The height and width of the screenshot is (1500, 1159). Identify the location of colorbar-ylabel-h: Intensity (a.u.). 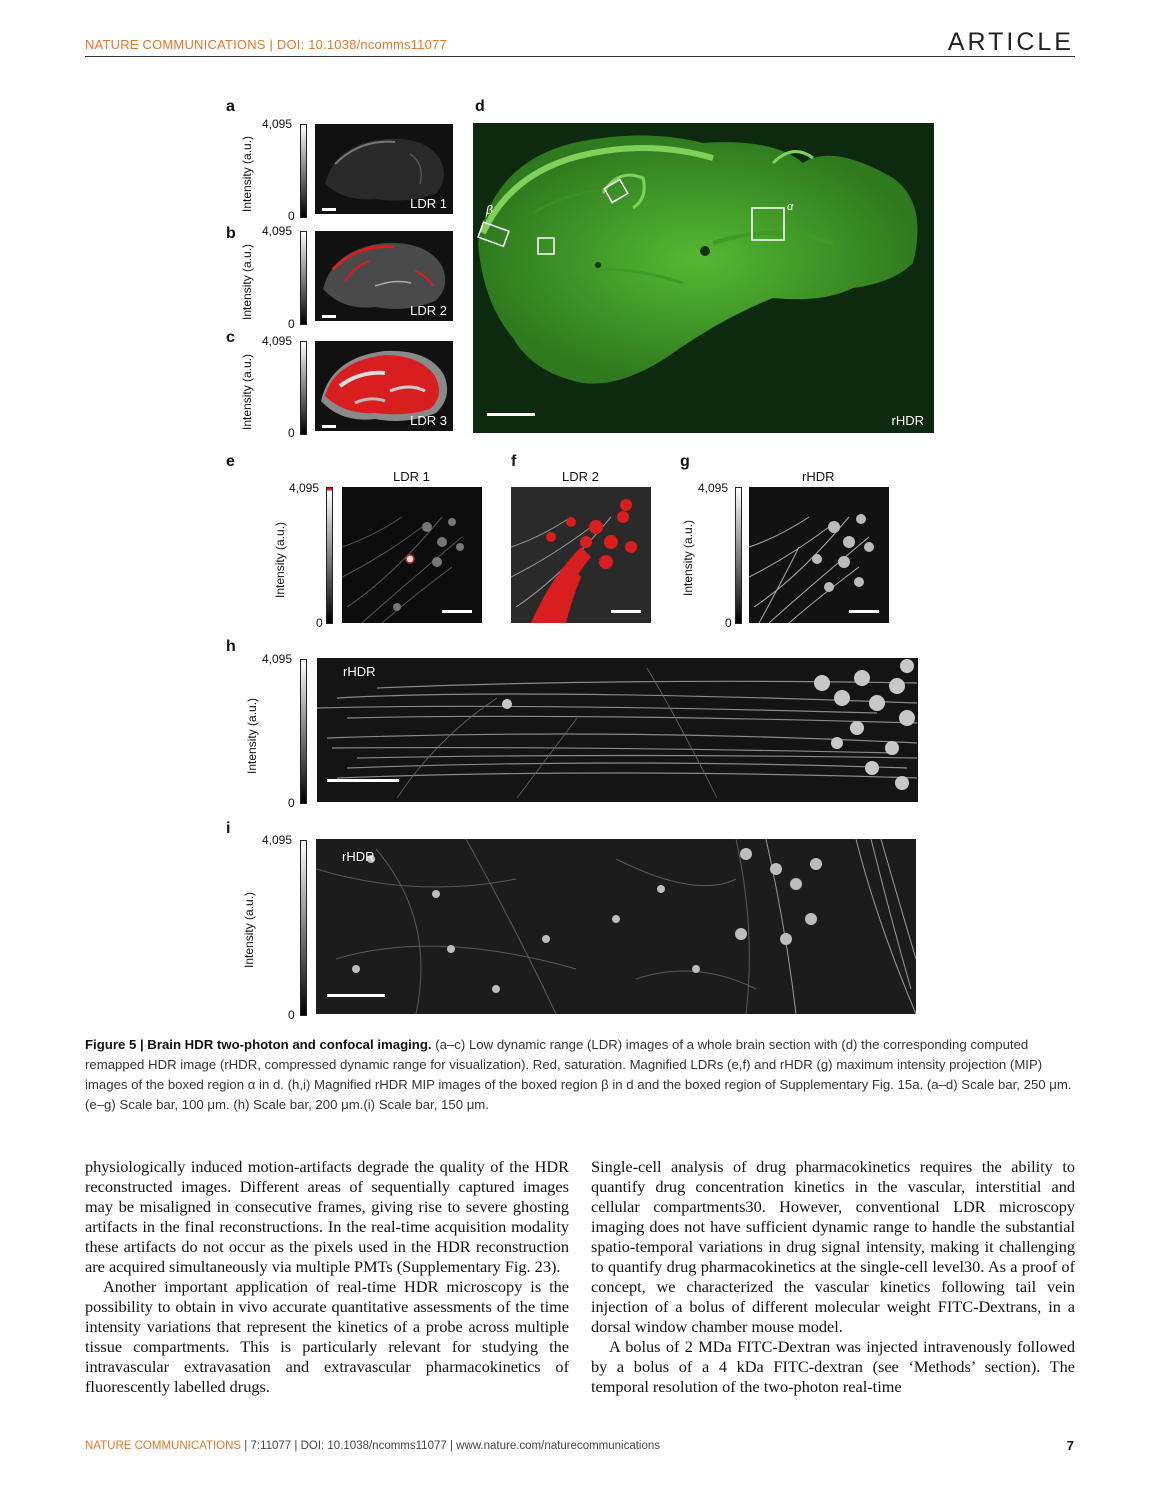
(252, 735).